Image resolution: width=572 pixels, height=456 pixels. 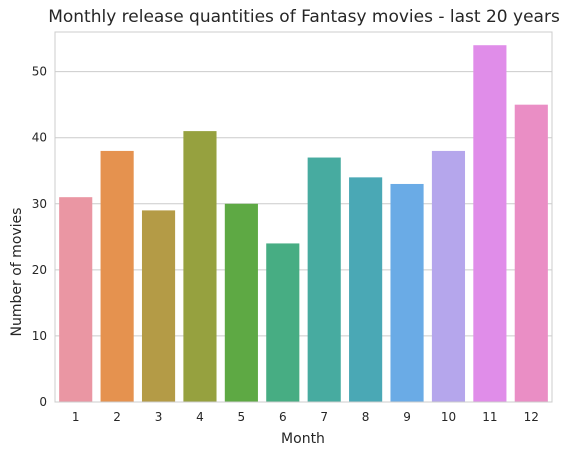 I want to click on x-tick-label: 5, so click(x=242, y=417).